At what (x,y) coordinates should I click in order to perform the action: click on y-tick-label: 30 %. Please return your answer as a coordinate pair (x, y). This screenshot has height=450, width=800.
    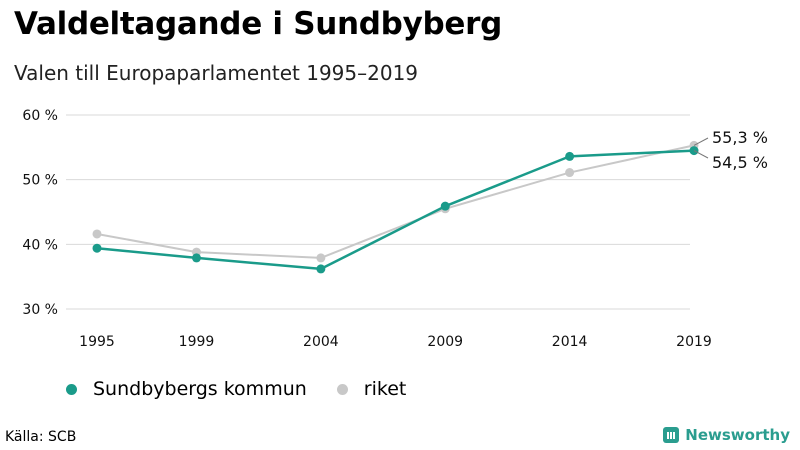
    Looking at the image, I should click on (40, 310).